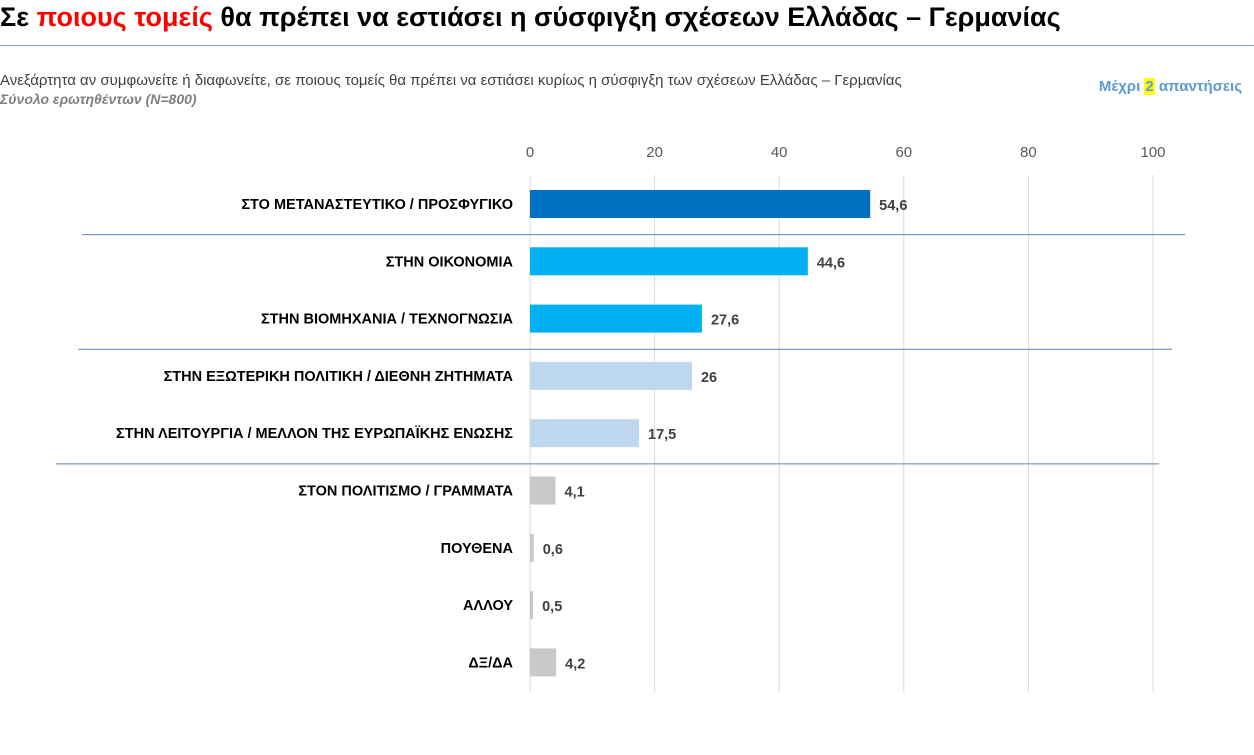  I want to click on answers-suffix: απαντήσεις, so click(1198, 86).